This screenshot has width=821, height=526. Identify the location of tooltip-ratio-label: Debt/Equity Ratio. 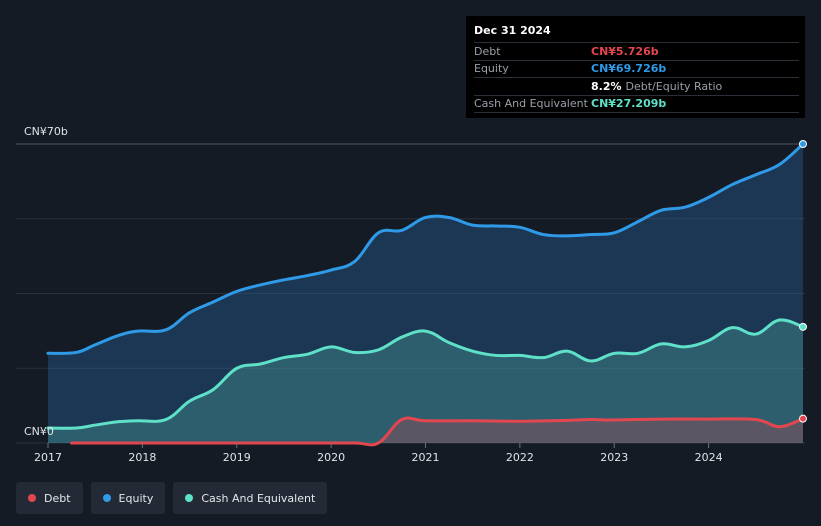
(674, 86).